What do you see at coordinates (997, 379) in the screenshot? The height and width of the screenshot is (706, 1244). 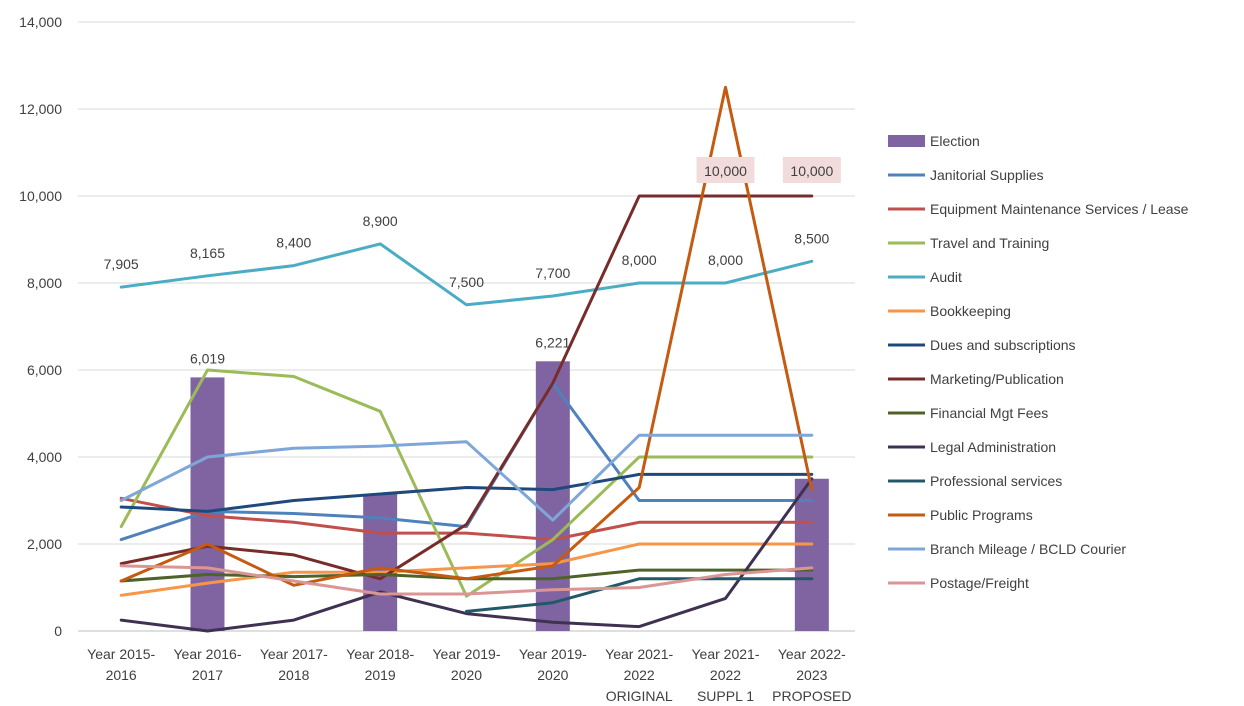 I see `legend-label: Marketing/Publication` at bounding box center [997, 379].